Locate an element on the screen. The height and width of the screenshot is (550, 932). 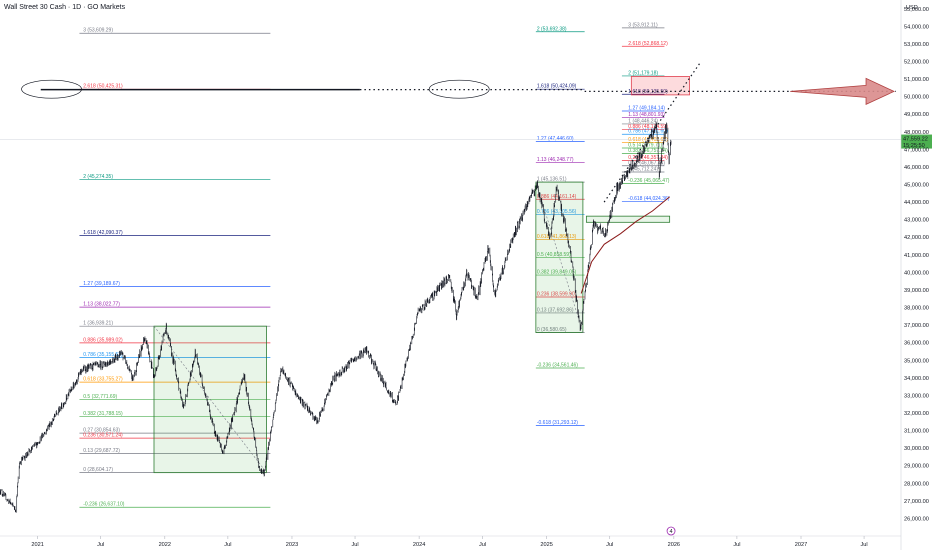
fib-level-label: 2 (53,692.38) is located at coordinates (552, 29).